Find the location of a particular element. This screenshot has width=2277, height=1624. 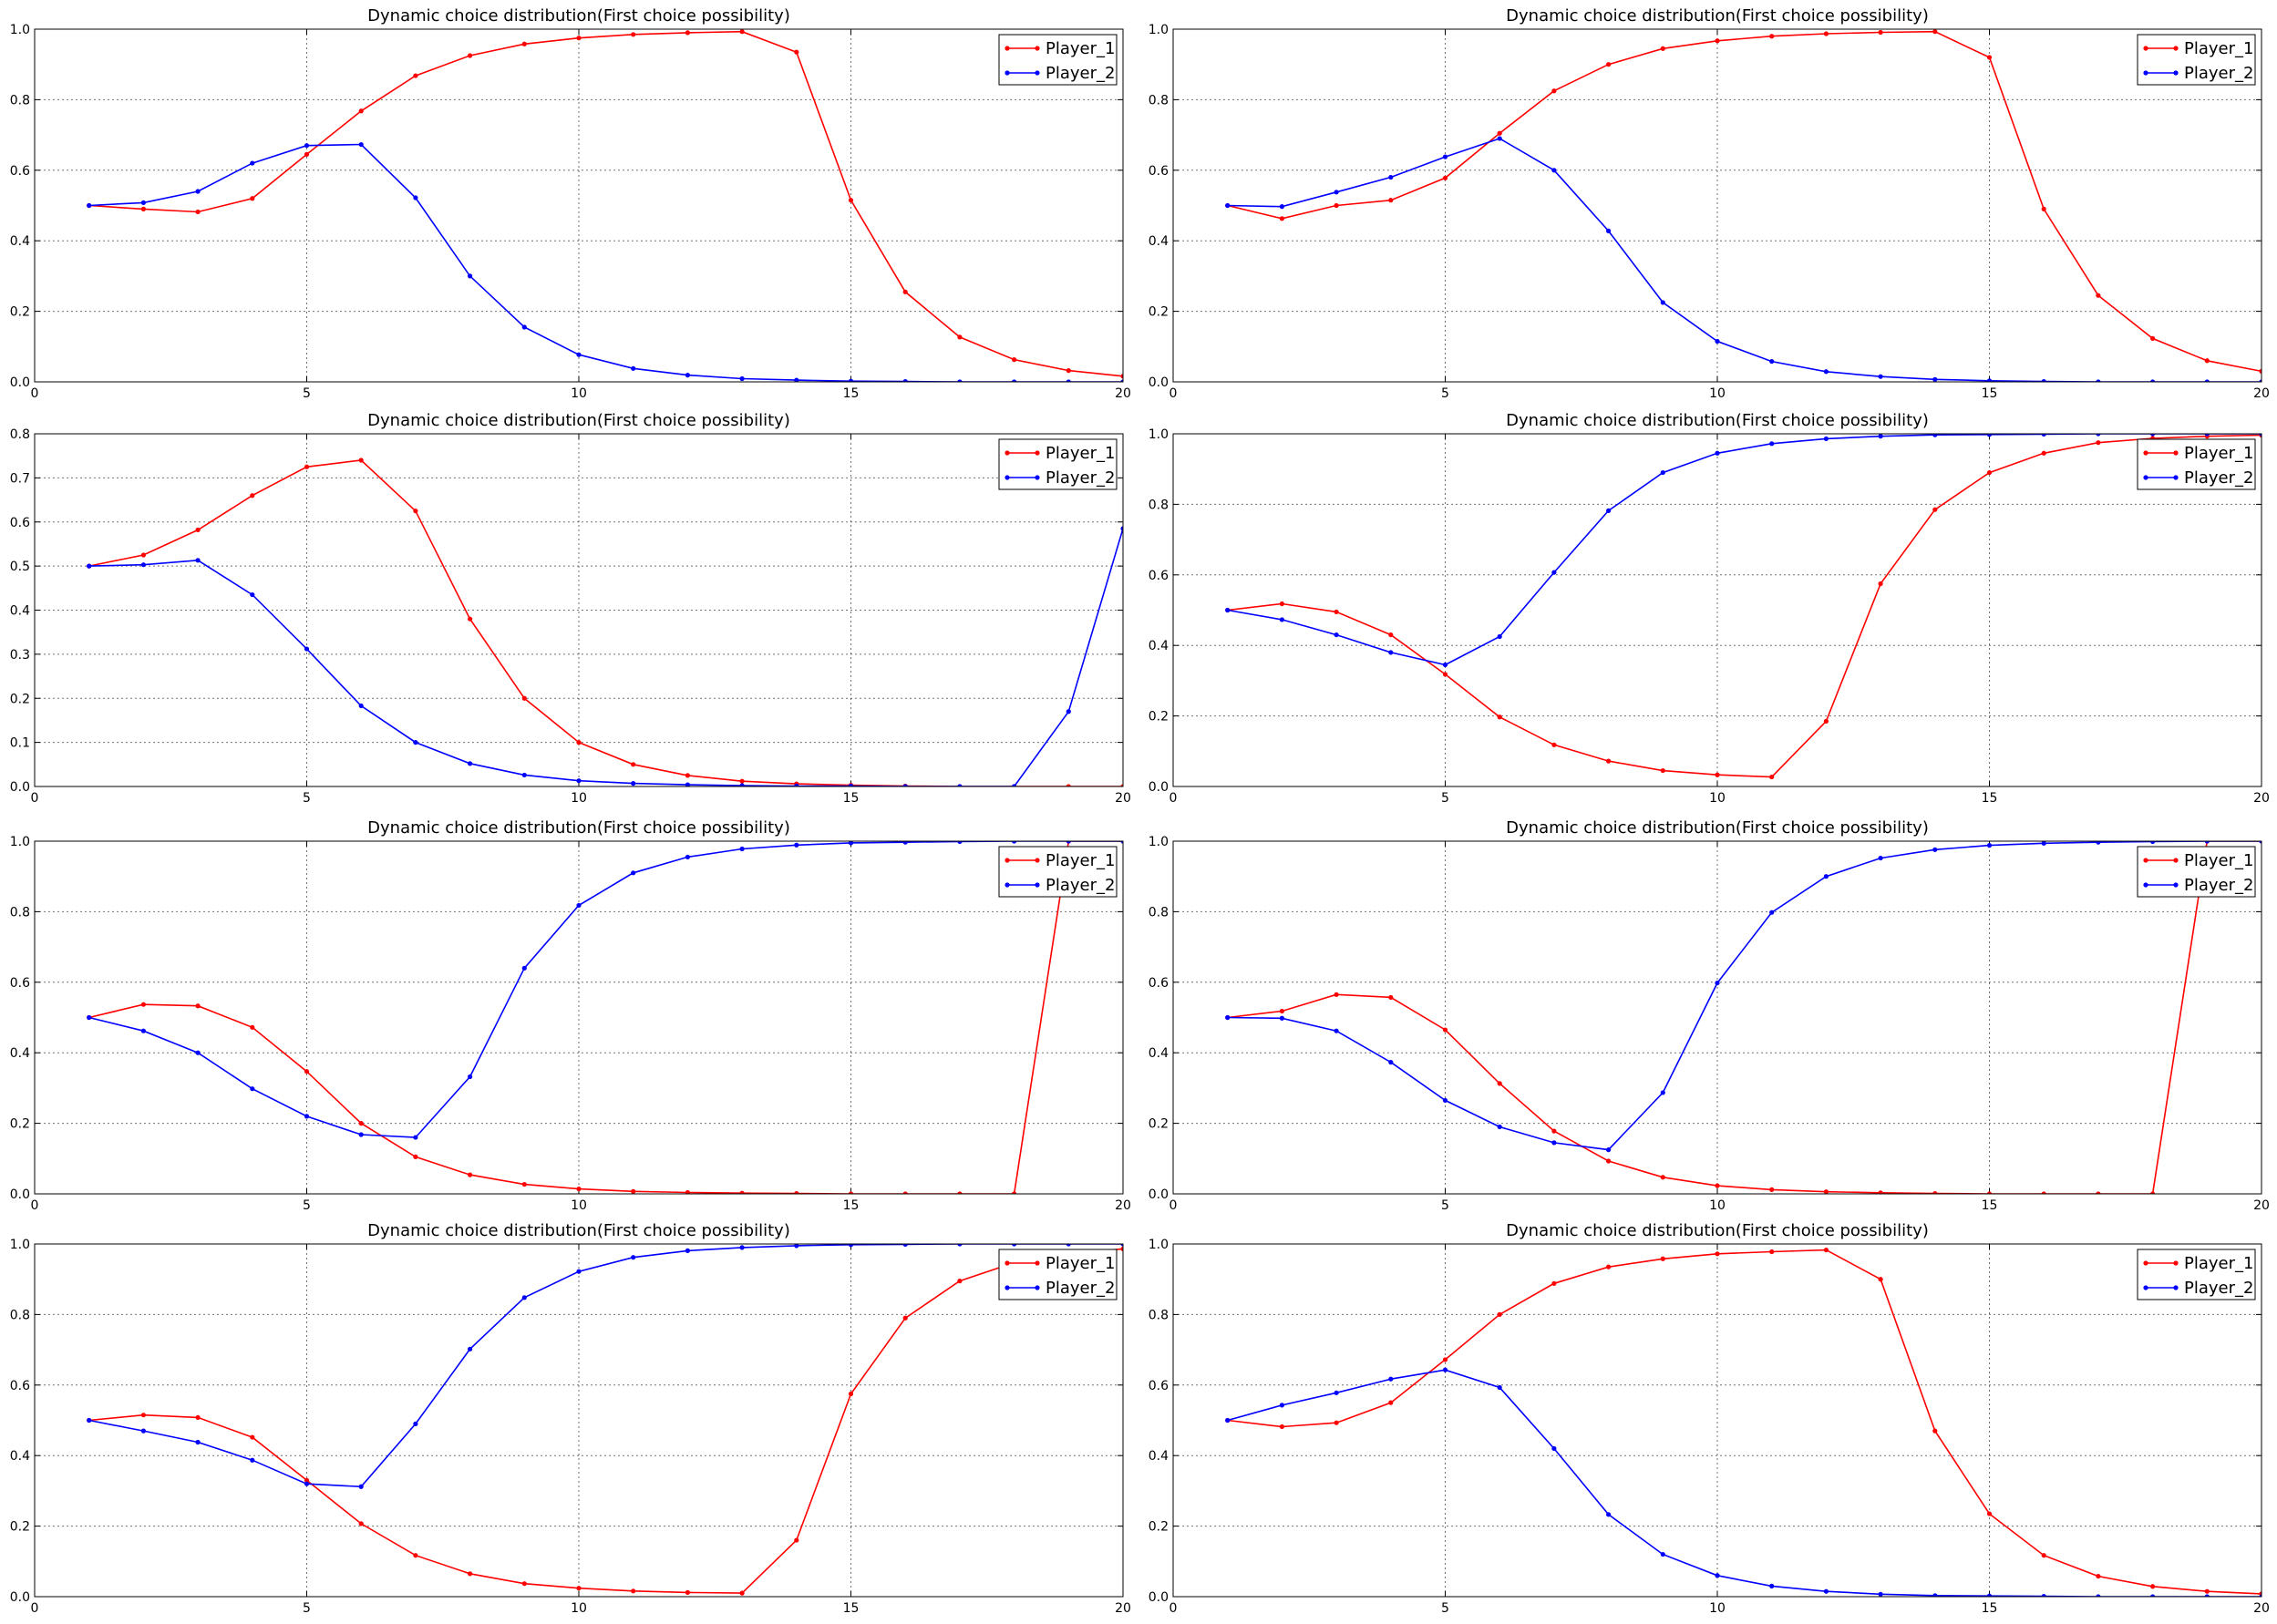

y-tick-label: 0.4 is located at coordinates (20, 1456).